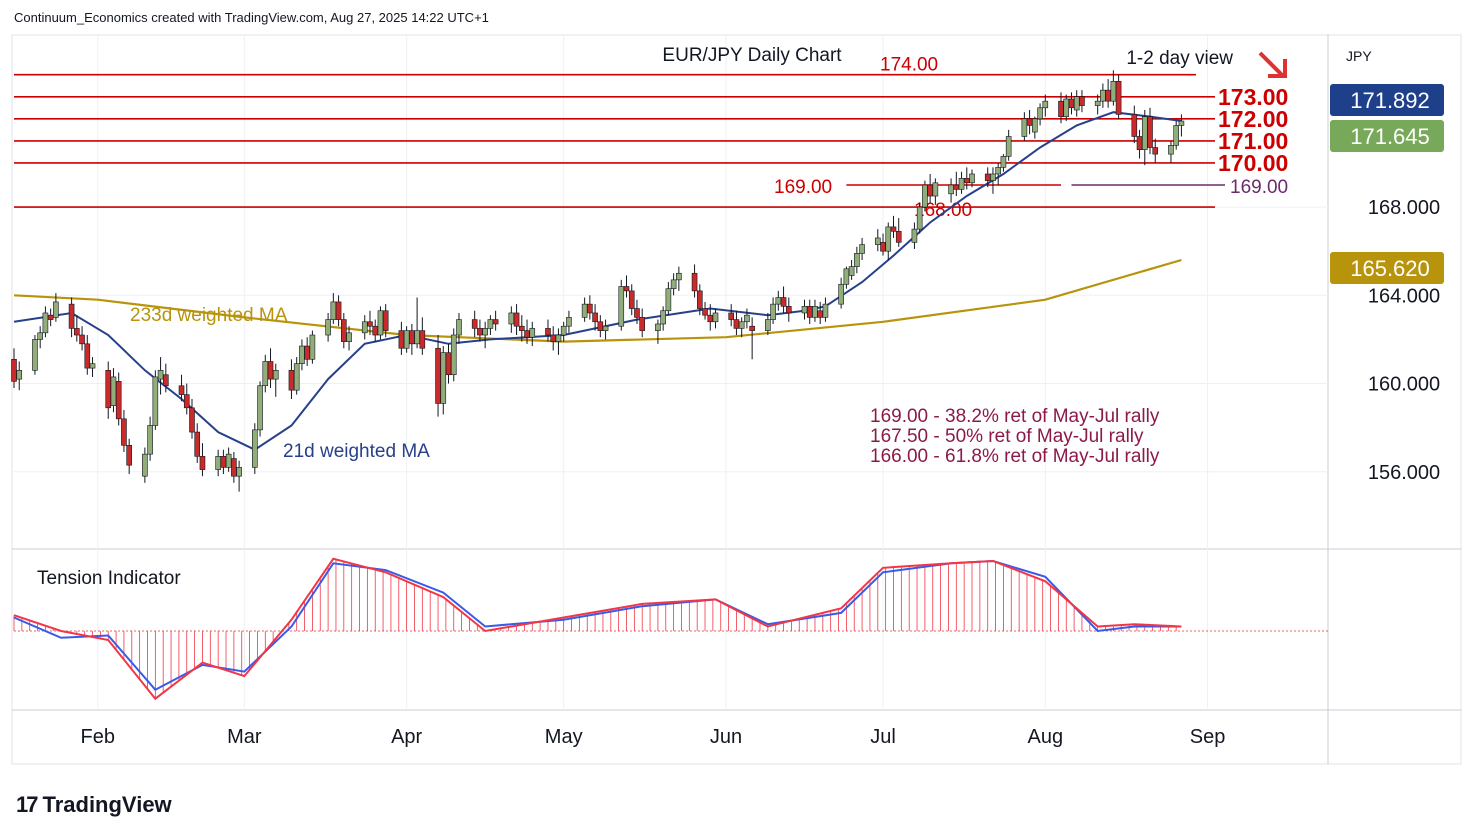 Image resolution: width=1474 pixels, height=840 pixels. Describe the element at coordinates (27, 804) in the screenshot. I see `tradingview-logo-icon: 17` at that location.